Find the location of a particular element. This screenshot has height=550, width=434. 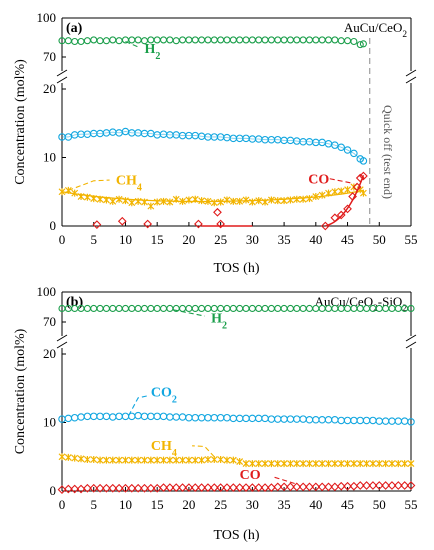

y-tick-label: 0 is located at coordinates (53, 490).